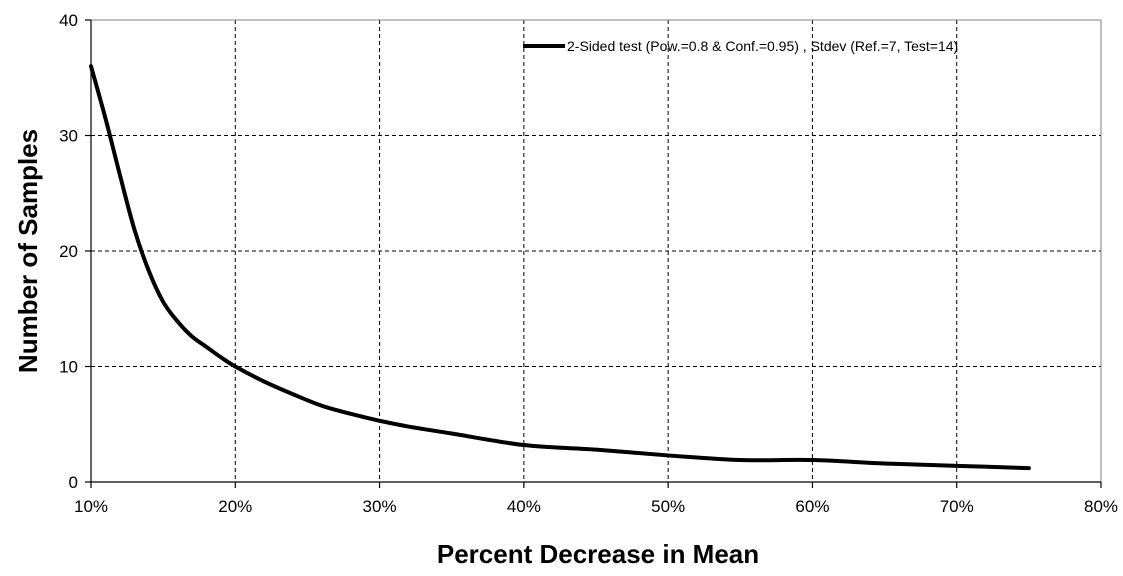 The width and height of the screenshot is (1123, 576). I want to click on y-tick-label: 10, so click(68, 367).